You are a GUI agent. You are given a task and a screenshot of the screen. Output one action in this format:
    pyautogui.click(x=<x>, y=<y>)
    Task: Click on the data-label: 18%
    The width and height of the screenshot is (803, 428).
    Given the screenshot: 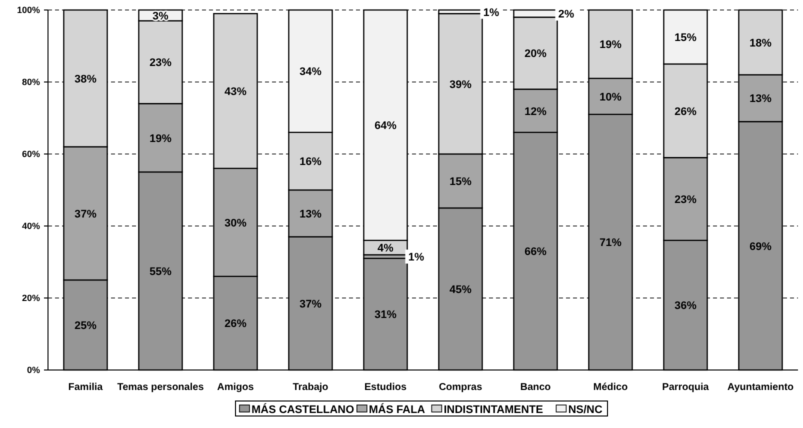 What is the action you would take?
    pyautogui.click(x=760, y=43)
    